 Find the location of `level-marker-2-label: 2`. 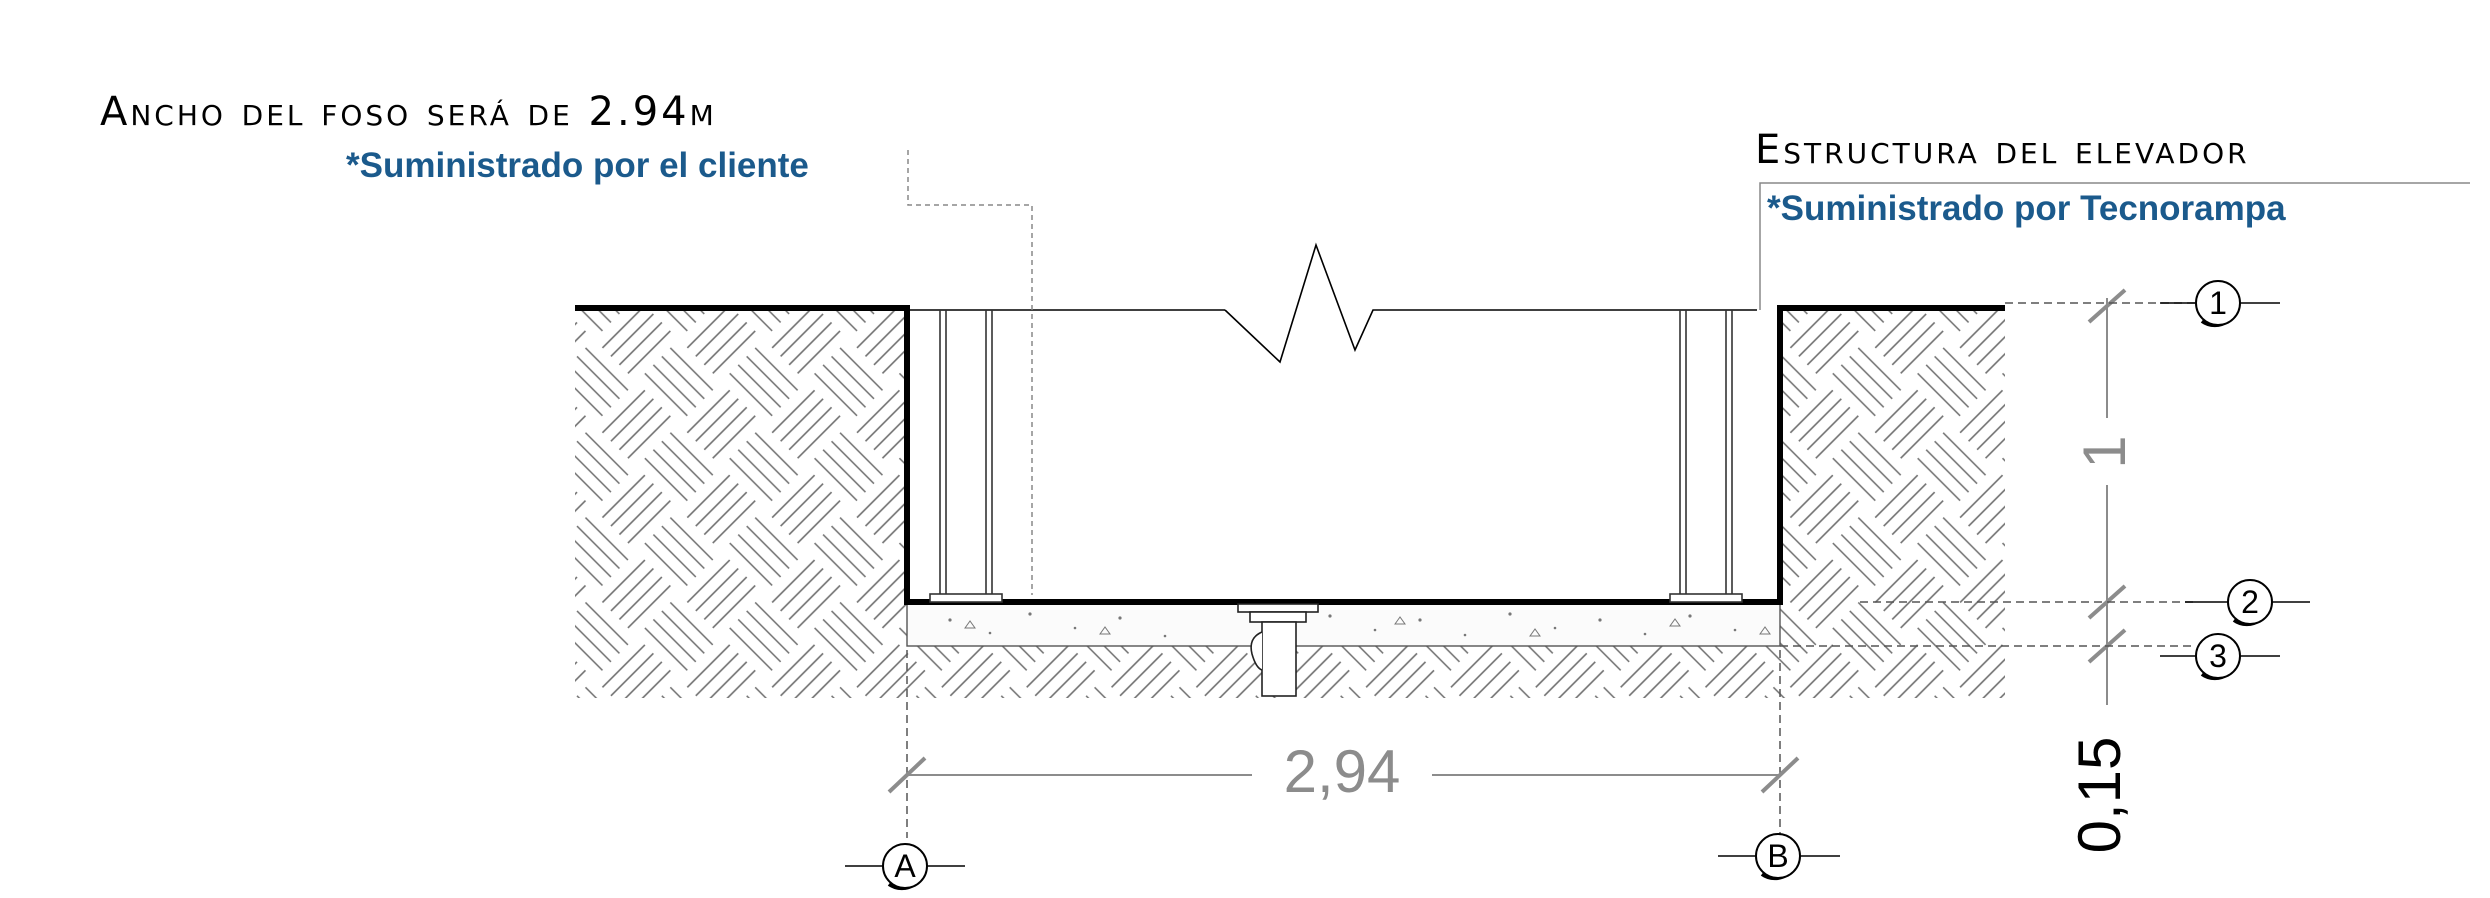

level-marker-2-label: 2 is located at coordinates (2250, 602).